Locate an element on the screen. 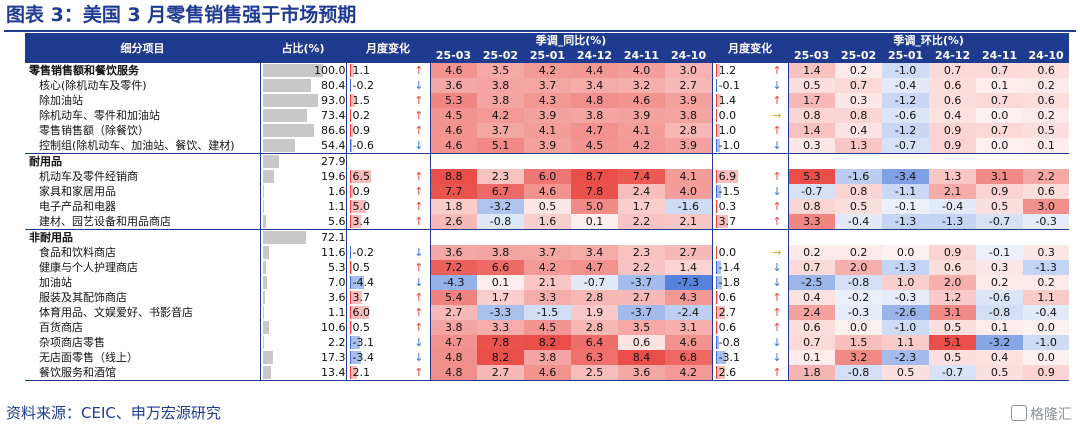  mom-change-value: 1.2 is located at coordinates (727, 70).